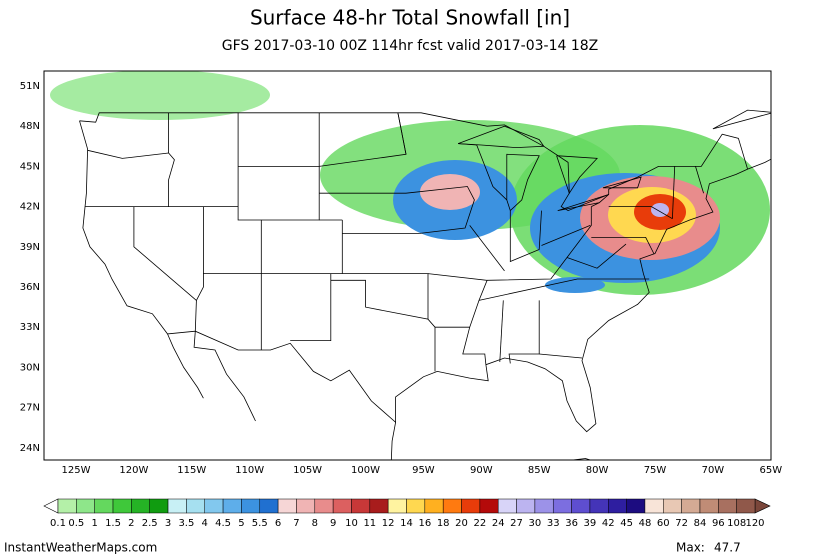 This screenshot has height=554, width=826. Describe the element at coordinates (185, 366) in the screenshot. I see `baja-coast` at that location.